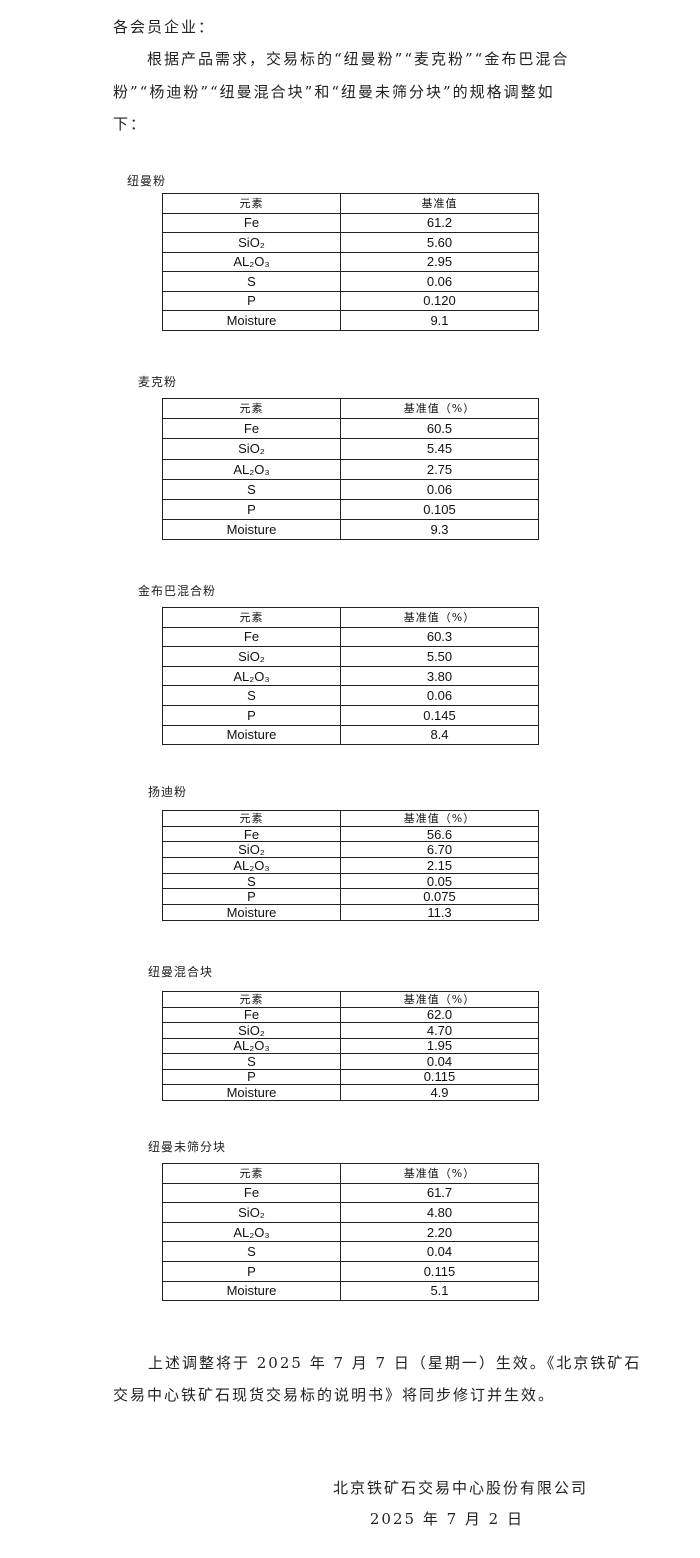 Image resolution: width=700 pixels, height=1558 pixels. I want to click on table-row: P 0.115, so click(350, 1076).